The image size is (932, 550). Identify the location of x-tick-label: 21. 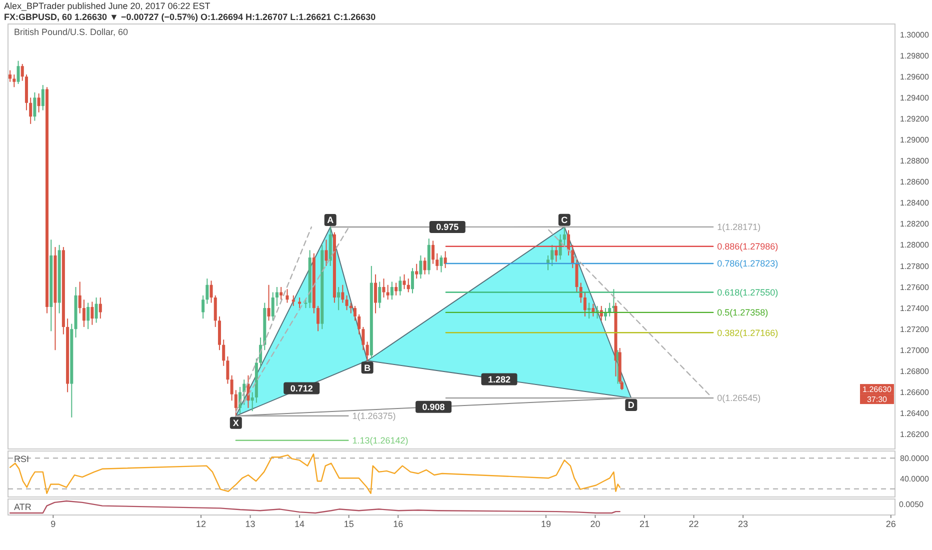
(644, 524).